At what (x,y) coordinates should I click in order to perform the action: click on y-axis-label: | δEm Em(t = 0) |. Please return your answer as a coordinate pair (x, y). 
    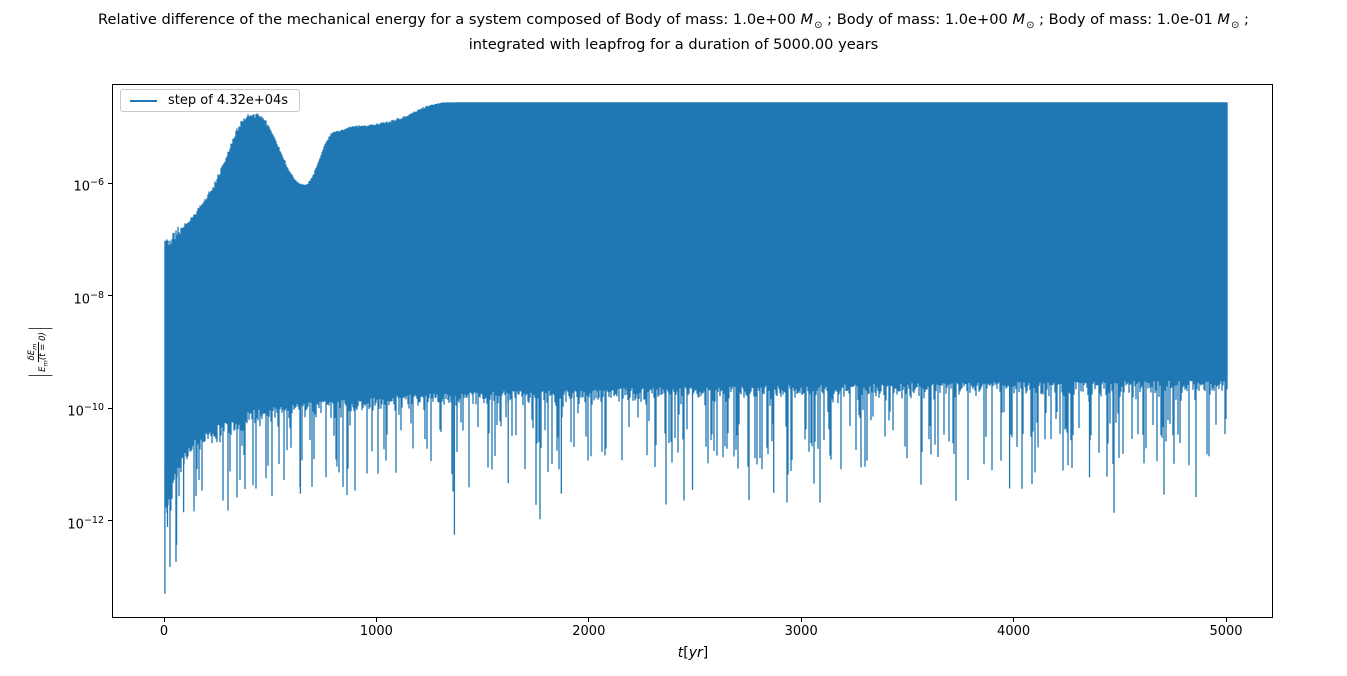
    Looking at the image, I should click on (38, 352).